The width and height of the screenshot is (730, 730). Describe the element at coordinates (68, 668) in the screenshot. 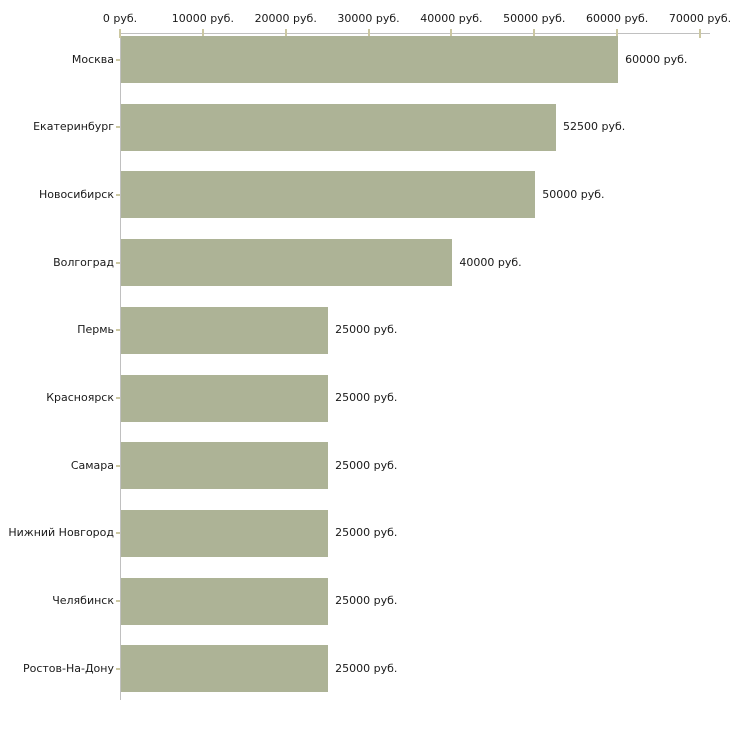

I see `y-axis-category-label: Ростов-На-Дону` at that location.